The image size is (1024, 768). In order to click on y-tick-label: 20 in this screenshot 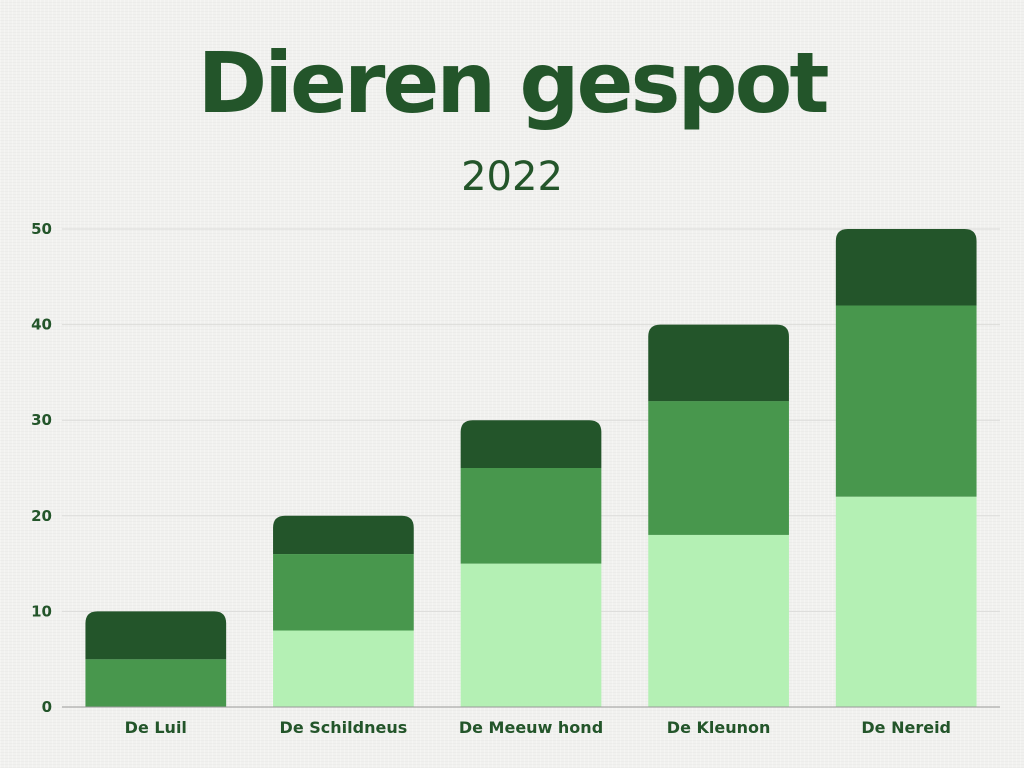, I will do `click(41, 516)`.